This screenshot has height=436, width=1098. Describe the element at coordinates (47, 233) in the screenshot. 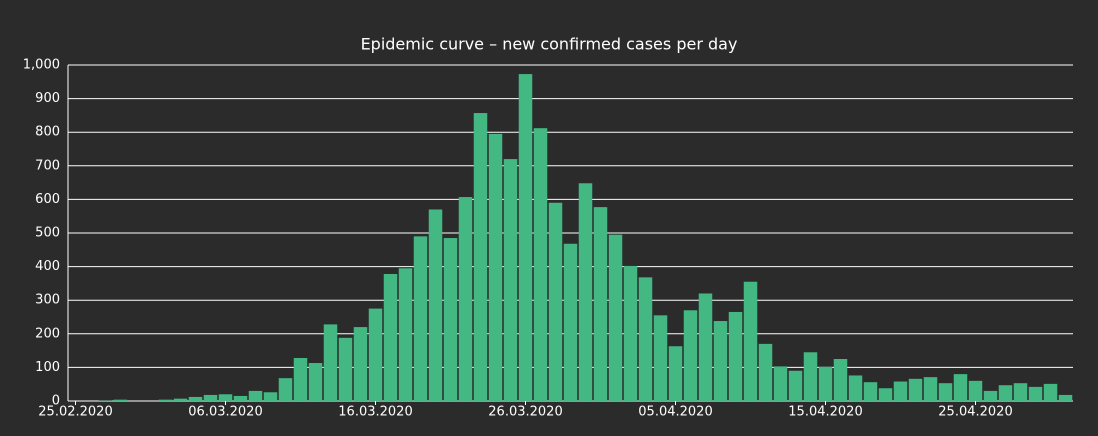

I see `y-tick-label: 500` at that location.